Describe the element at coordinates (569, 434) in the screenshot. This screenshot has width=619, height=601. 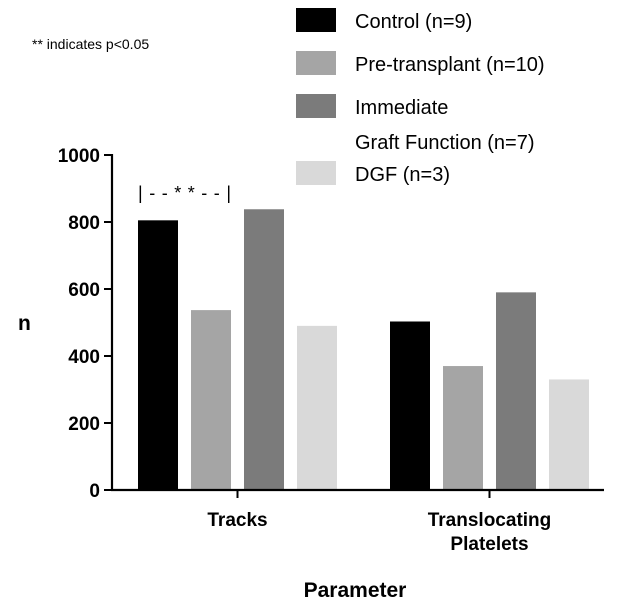
I see `bar-series3-cat1` at that location.